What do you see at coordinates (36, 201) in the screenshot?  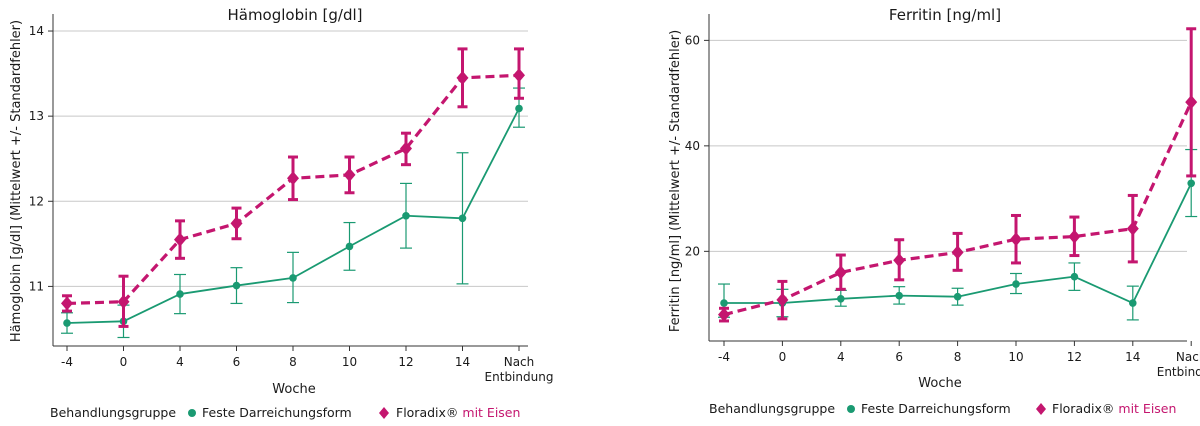 I see `y-tick-label: 12` at bounding box center [36, 201].